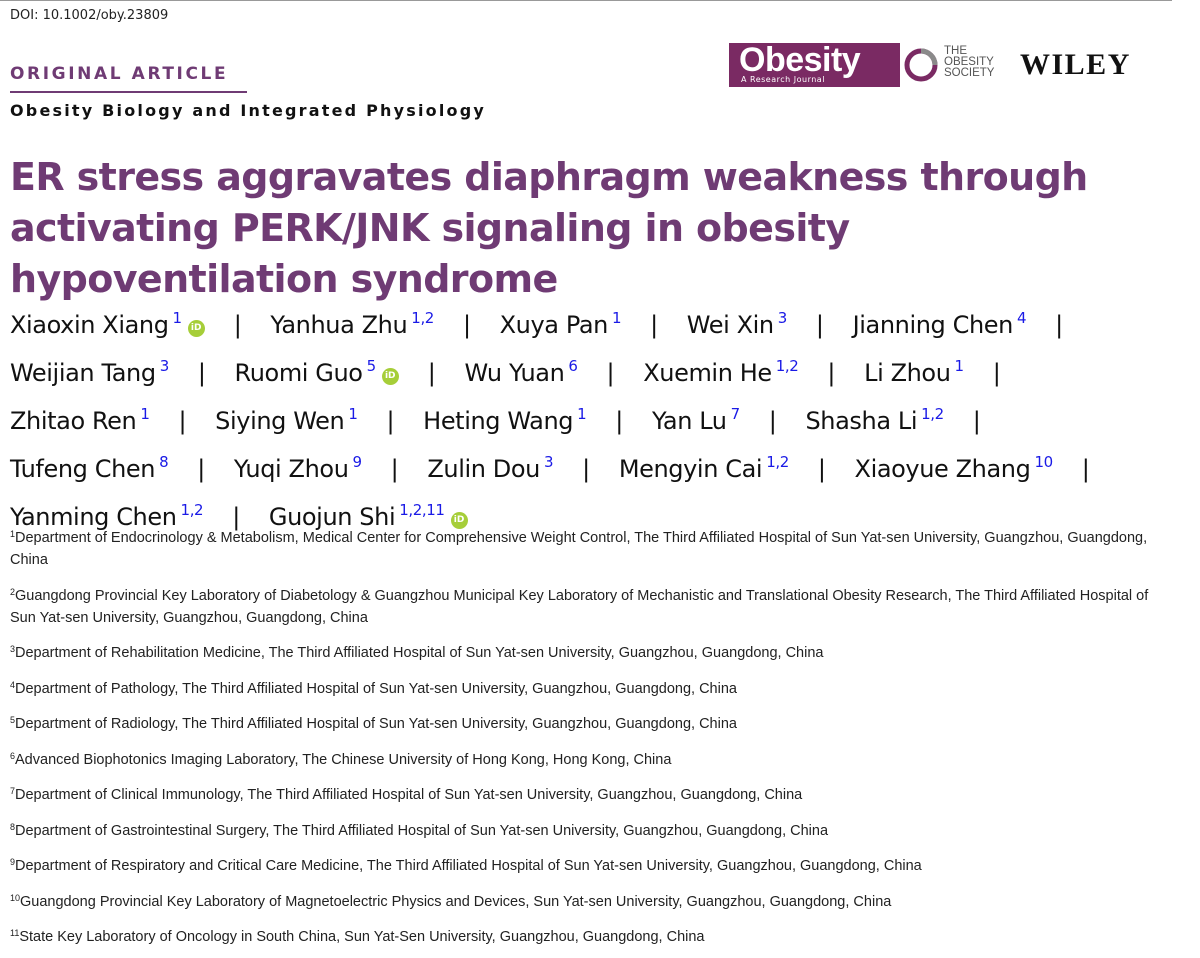  What do you see at coordinates (352, 324) in the screenshot?
I see `author: Yanhua Zhu 1,2` at bounding box center [352, 324].